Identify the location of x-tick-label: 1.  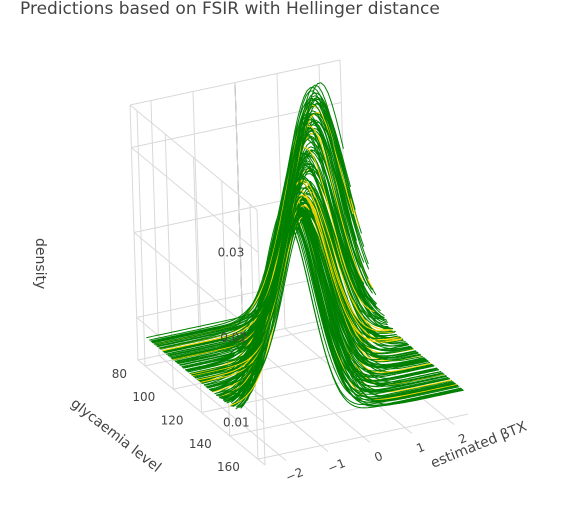
(420, 448).